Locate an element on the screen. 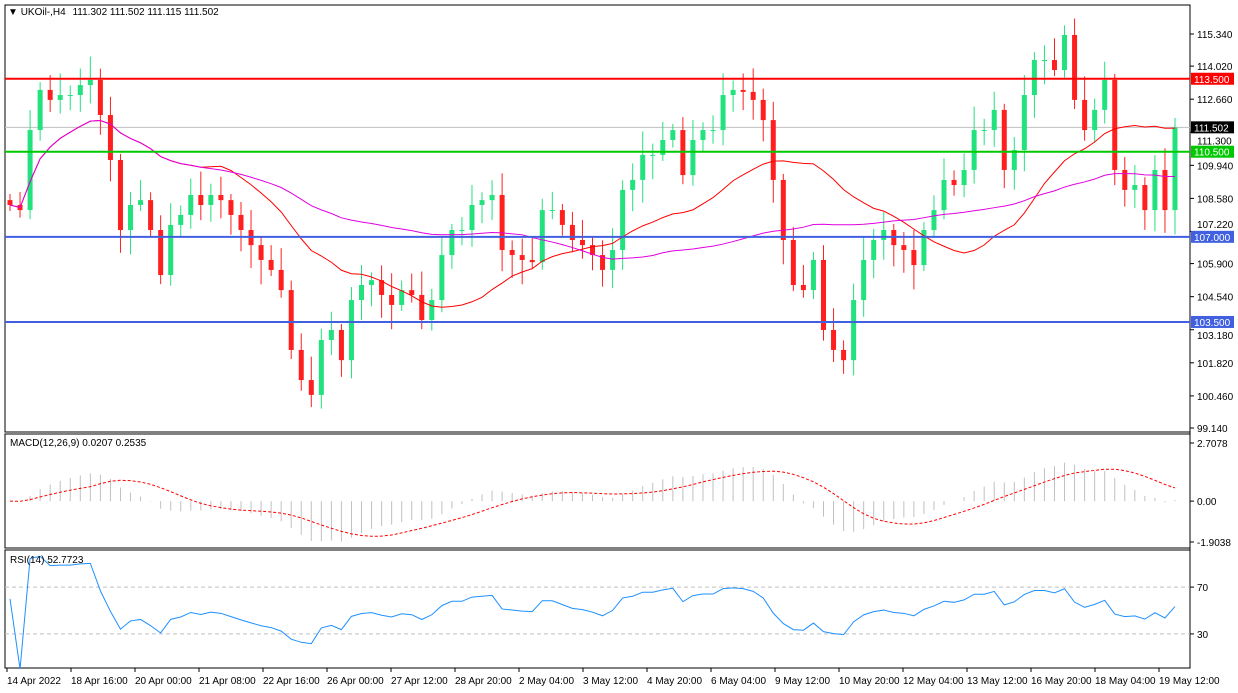 The height and width of the screenshot is (693, 1238). level-tag-label: 113.500 is located at coordinates (1212, 80).